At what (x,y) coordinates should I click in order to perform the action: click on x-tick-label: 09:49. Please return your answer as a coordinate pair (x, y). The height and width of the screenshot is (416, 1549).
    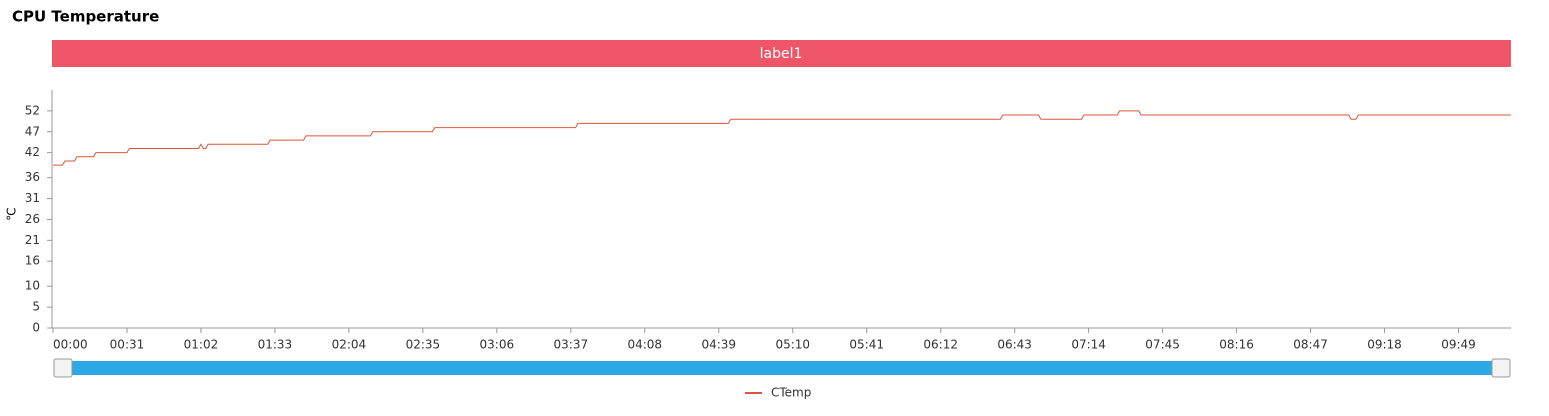
    Looking at the image, I should click on (1458, 345).